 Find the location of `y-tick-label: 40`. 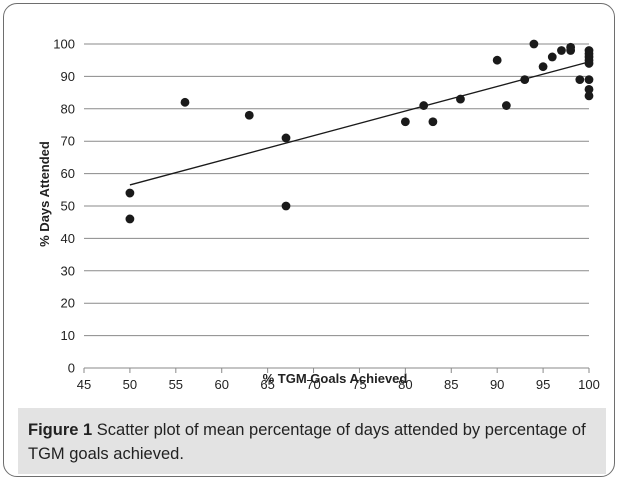

y-tick-label: 40 is located at coordinates (68, 238).